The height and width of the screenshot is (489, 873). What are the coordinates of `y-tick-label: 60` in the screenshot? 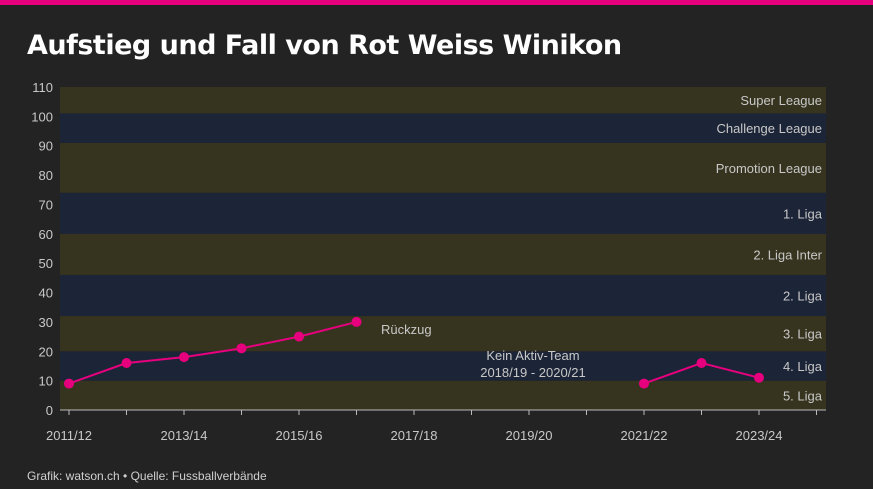 It's located at (46, 234).